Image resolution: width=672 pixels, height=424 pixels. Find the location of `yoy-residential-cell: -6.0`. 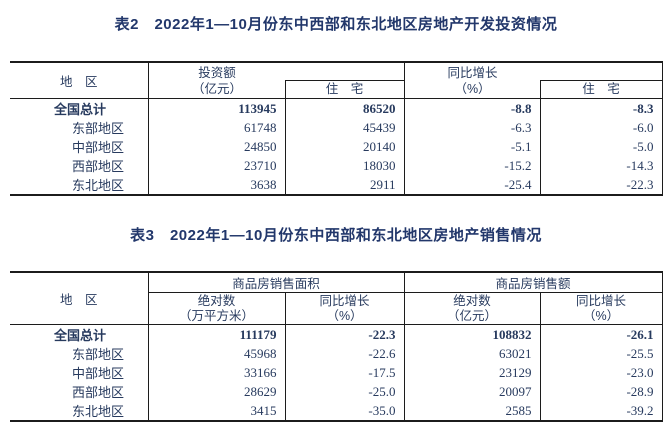

yoy-residential-cell: -6.0 is located at coordinates (601, 127).